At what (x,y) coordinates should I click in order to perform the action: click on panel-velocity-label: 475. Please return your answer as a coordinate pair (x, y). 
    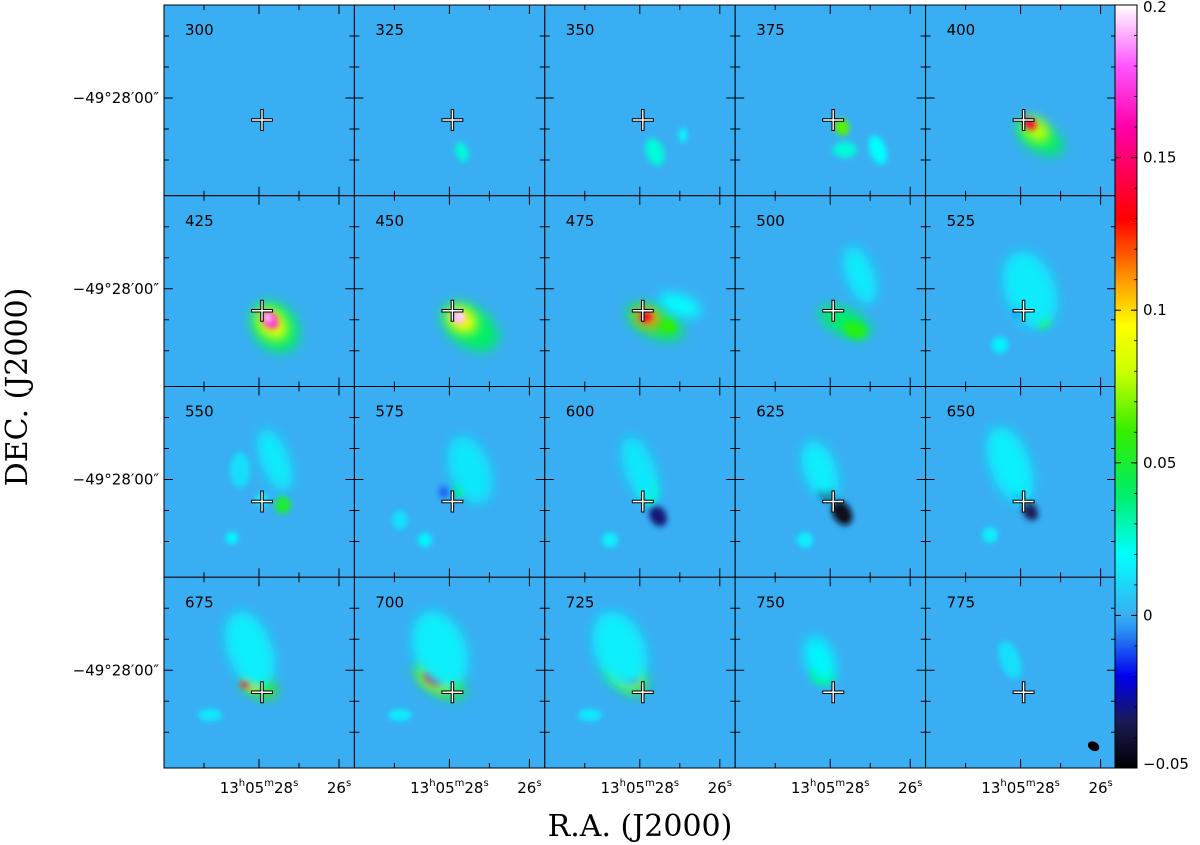
    Looking at the image, I should click on (580, 221).